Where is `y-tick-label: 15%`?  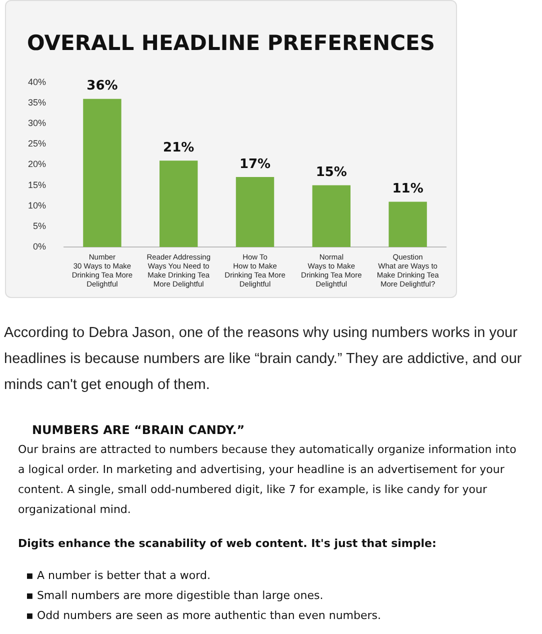
y-tick-label: 15% is located at coordinates (37, 185).